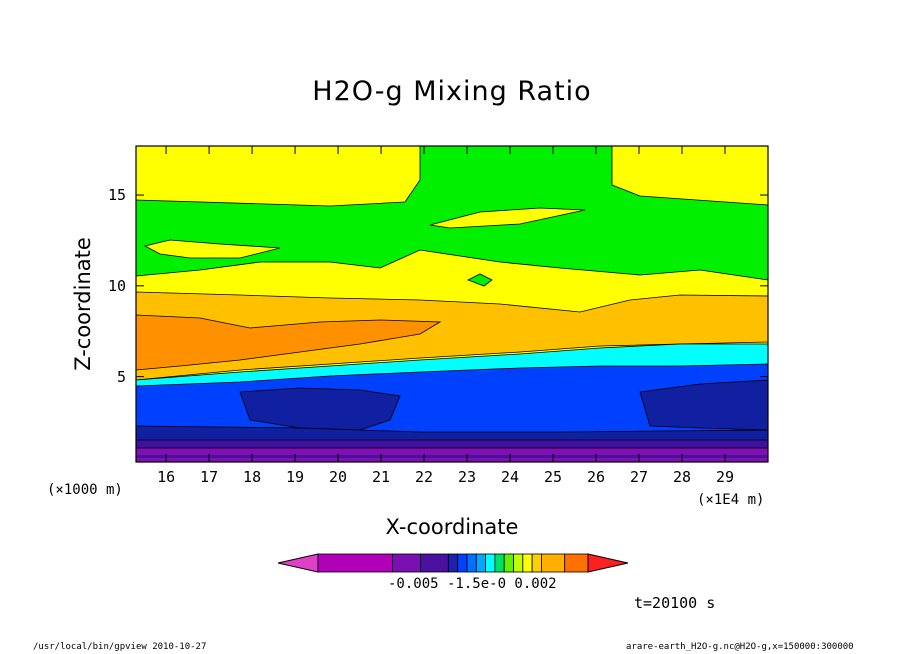 The width and height of the screenshot is (904, 654). What do you see at coordinates (731, 500) in the screenshot?
I see `x-unit-right: (×1E4 m)` at bounding box center [731, 500].